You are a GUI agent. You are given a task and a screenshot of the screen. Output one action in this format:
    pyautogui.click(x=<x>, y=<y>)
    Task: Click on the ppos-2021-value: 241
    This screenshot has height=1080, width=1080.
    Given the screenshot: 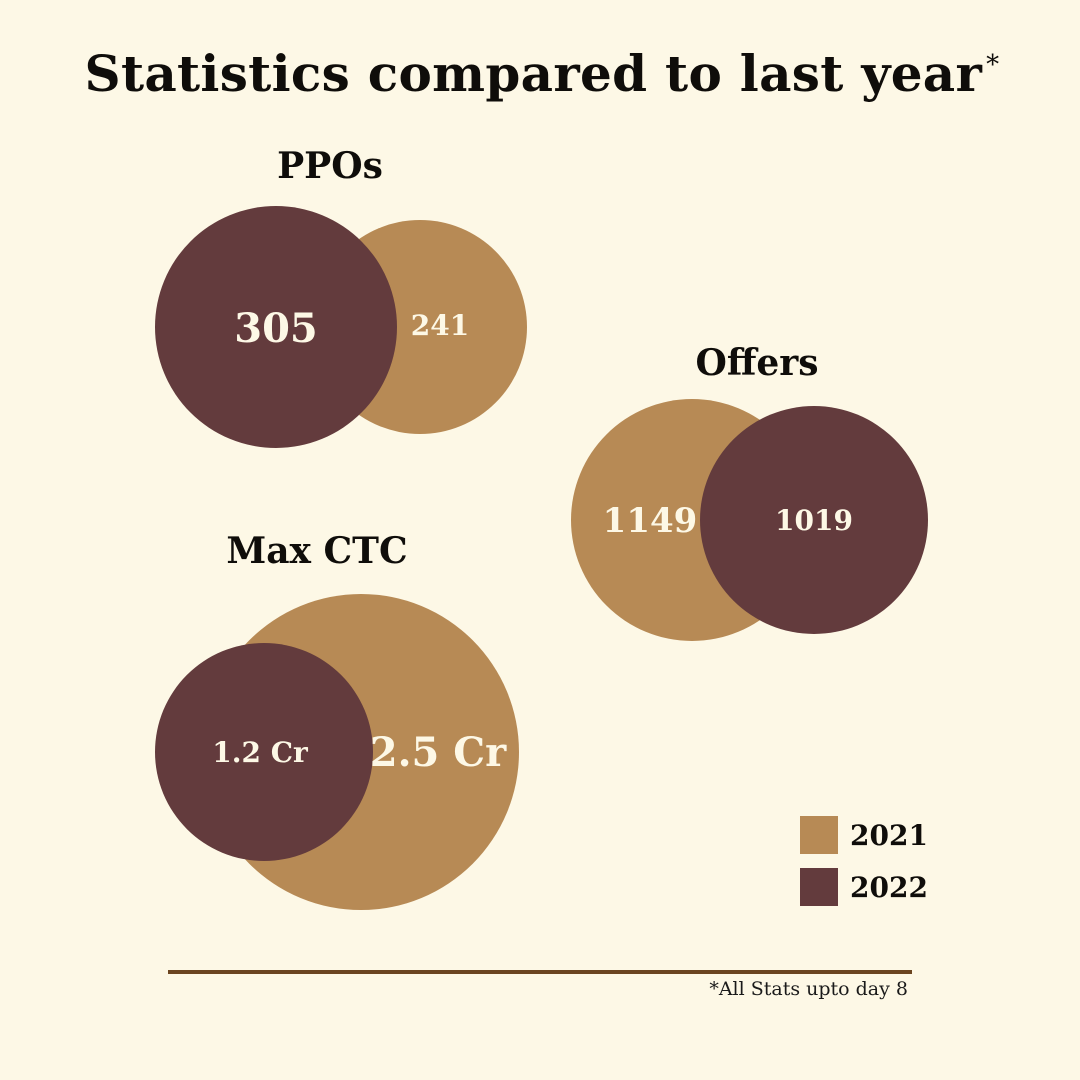 What is the action you would take?
    pyautogui.click(x=440, y=325)
    